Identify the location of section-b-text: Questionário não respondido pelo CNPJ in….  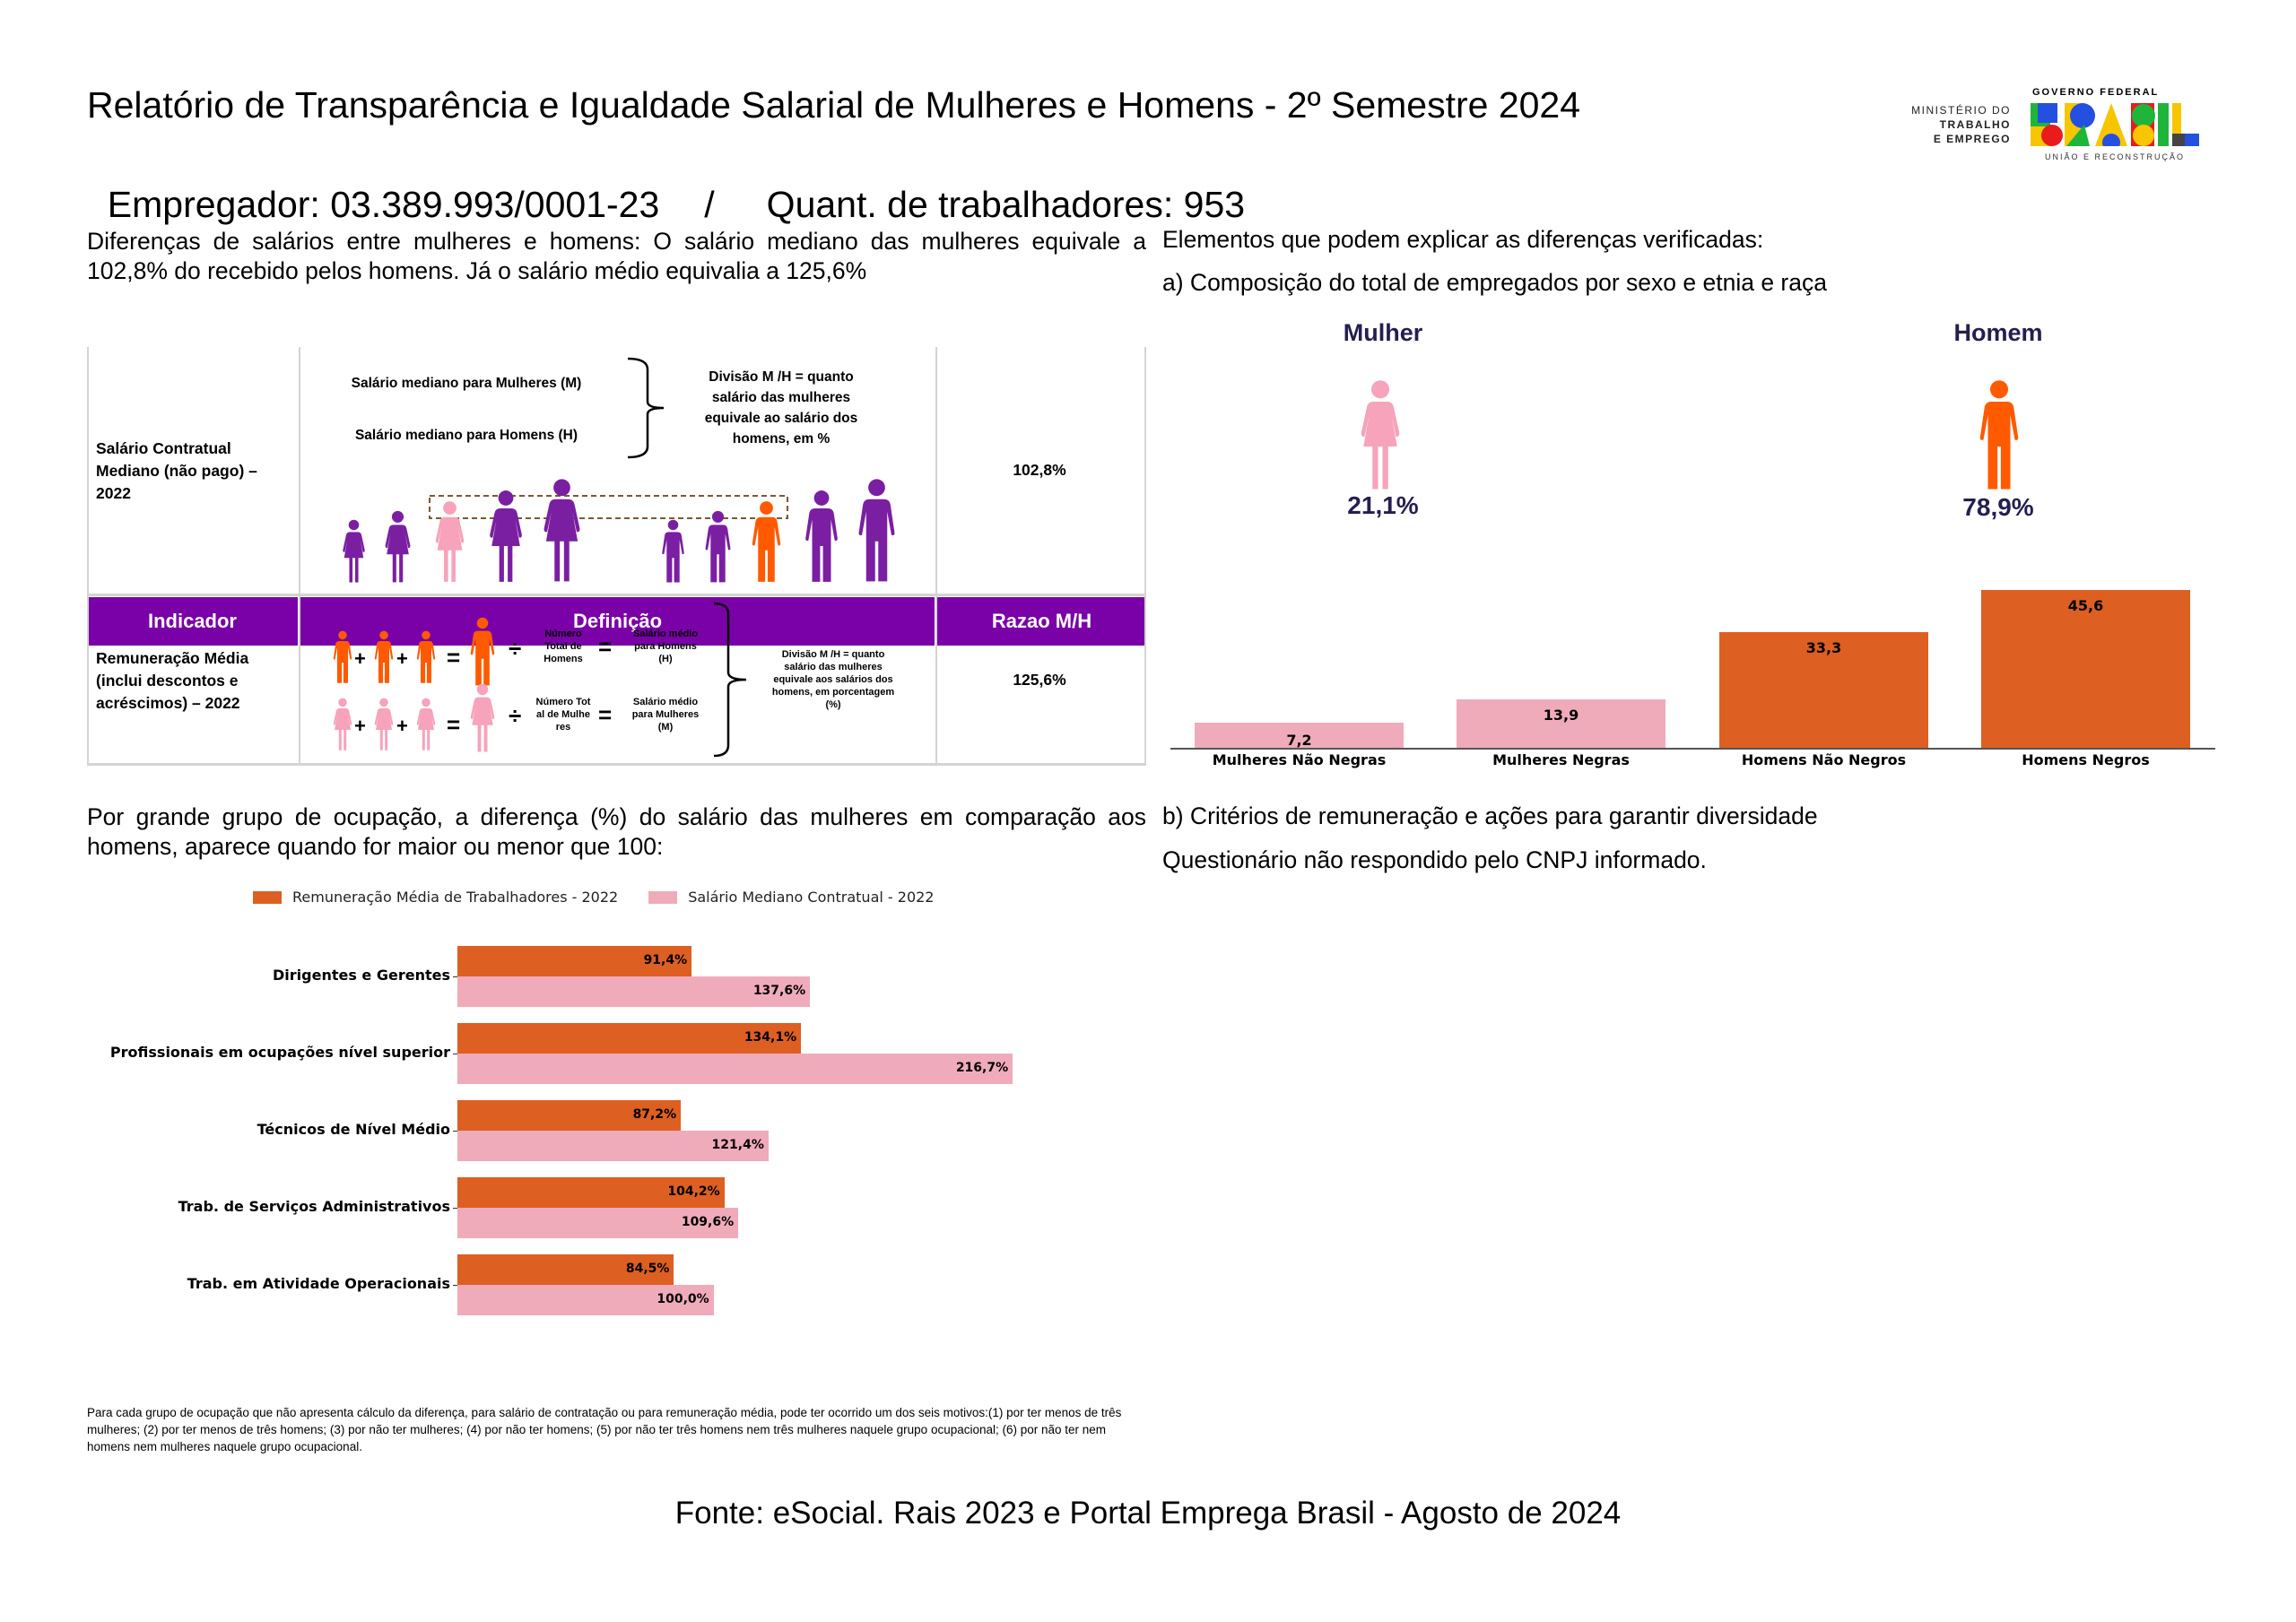
(1434, 859).